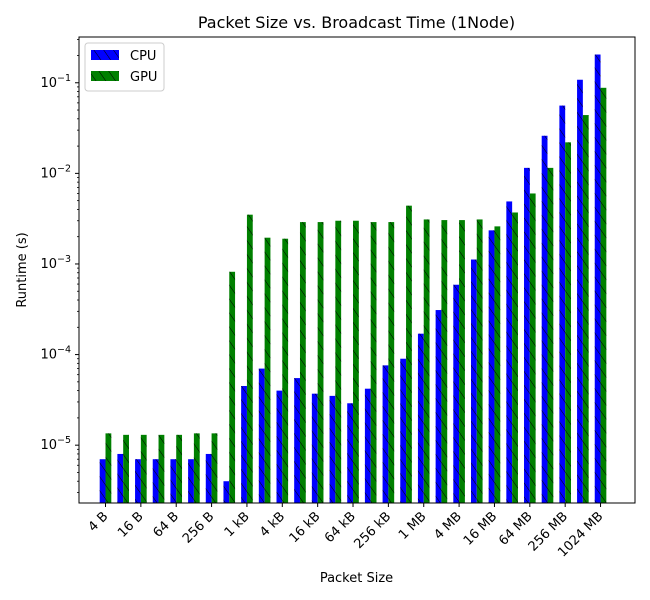  Describe the element at coordinates (55, 354) in the screenshot. I see `y-tick-label: 10⁻⁴` at that location.